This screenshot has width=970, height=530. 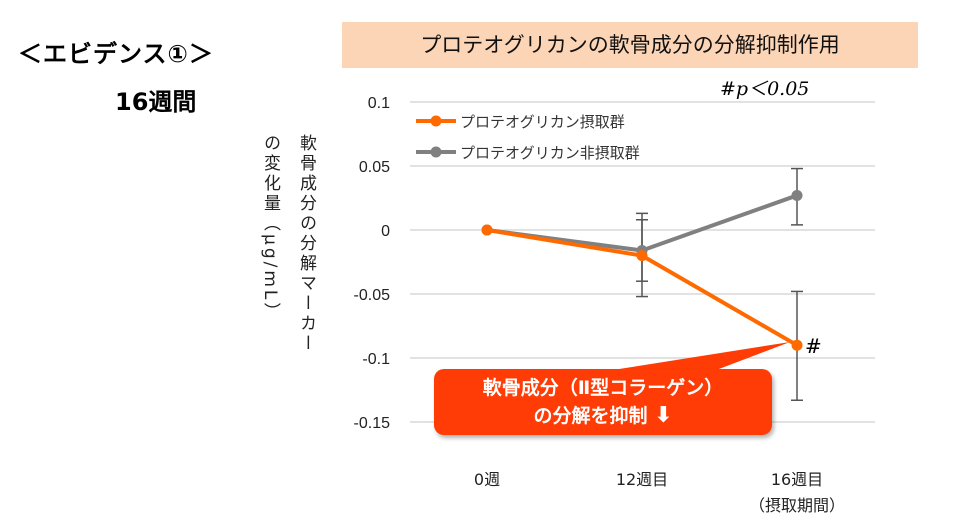 What do you see at coordinates (550, 153) in the screenshot?
I see `legend-label: プロテオグリカン非摂取群` at bounding box center [550, 153].